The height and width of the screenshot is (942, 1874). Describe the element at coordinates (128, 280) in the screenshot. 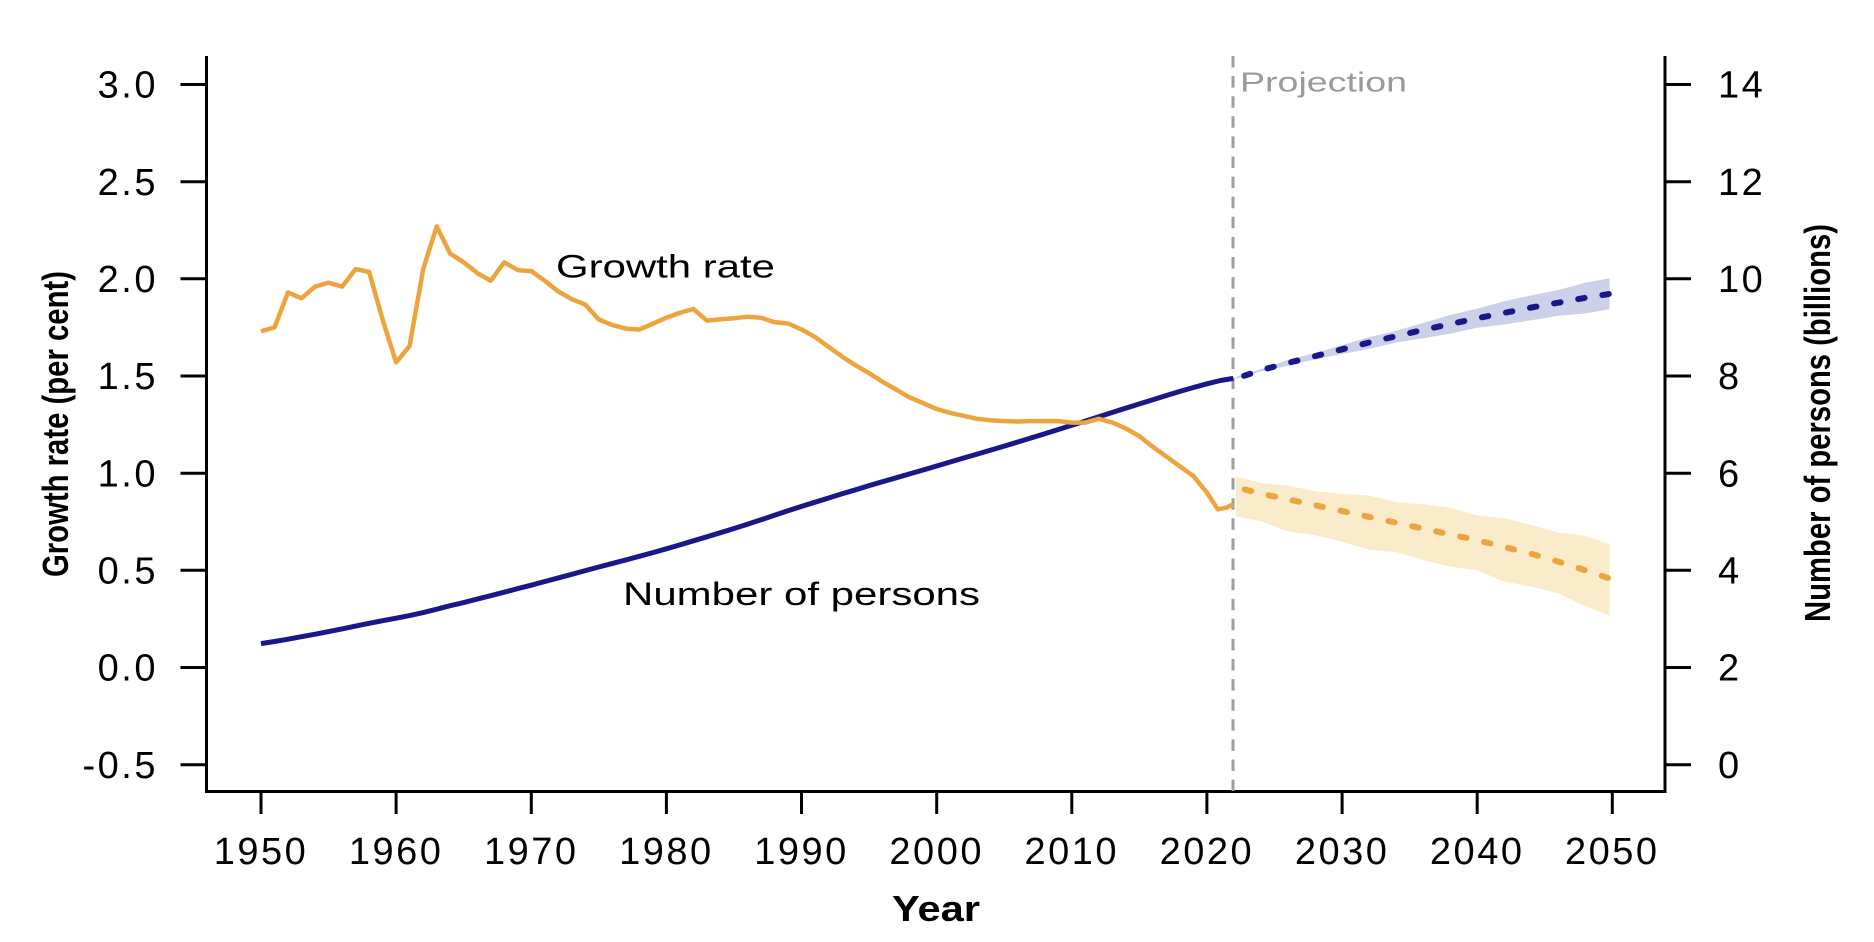

I see `svg-text: 2.0` at that location.